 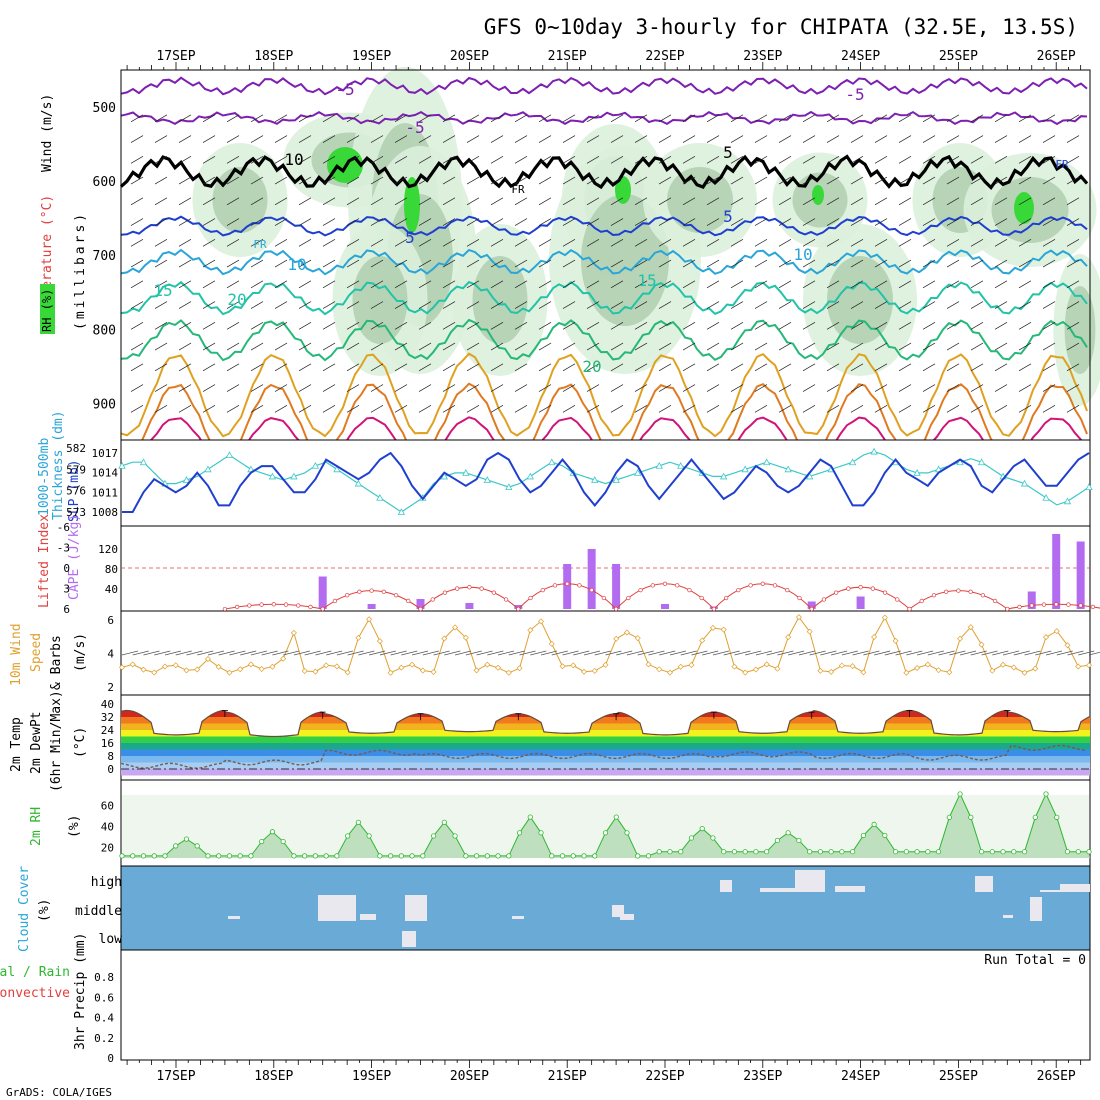 What do you see at coordinates (469, 606) in the screenshot?
I see `cape-bar` at bounding box center [469, 606].